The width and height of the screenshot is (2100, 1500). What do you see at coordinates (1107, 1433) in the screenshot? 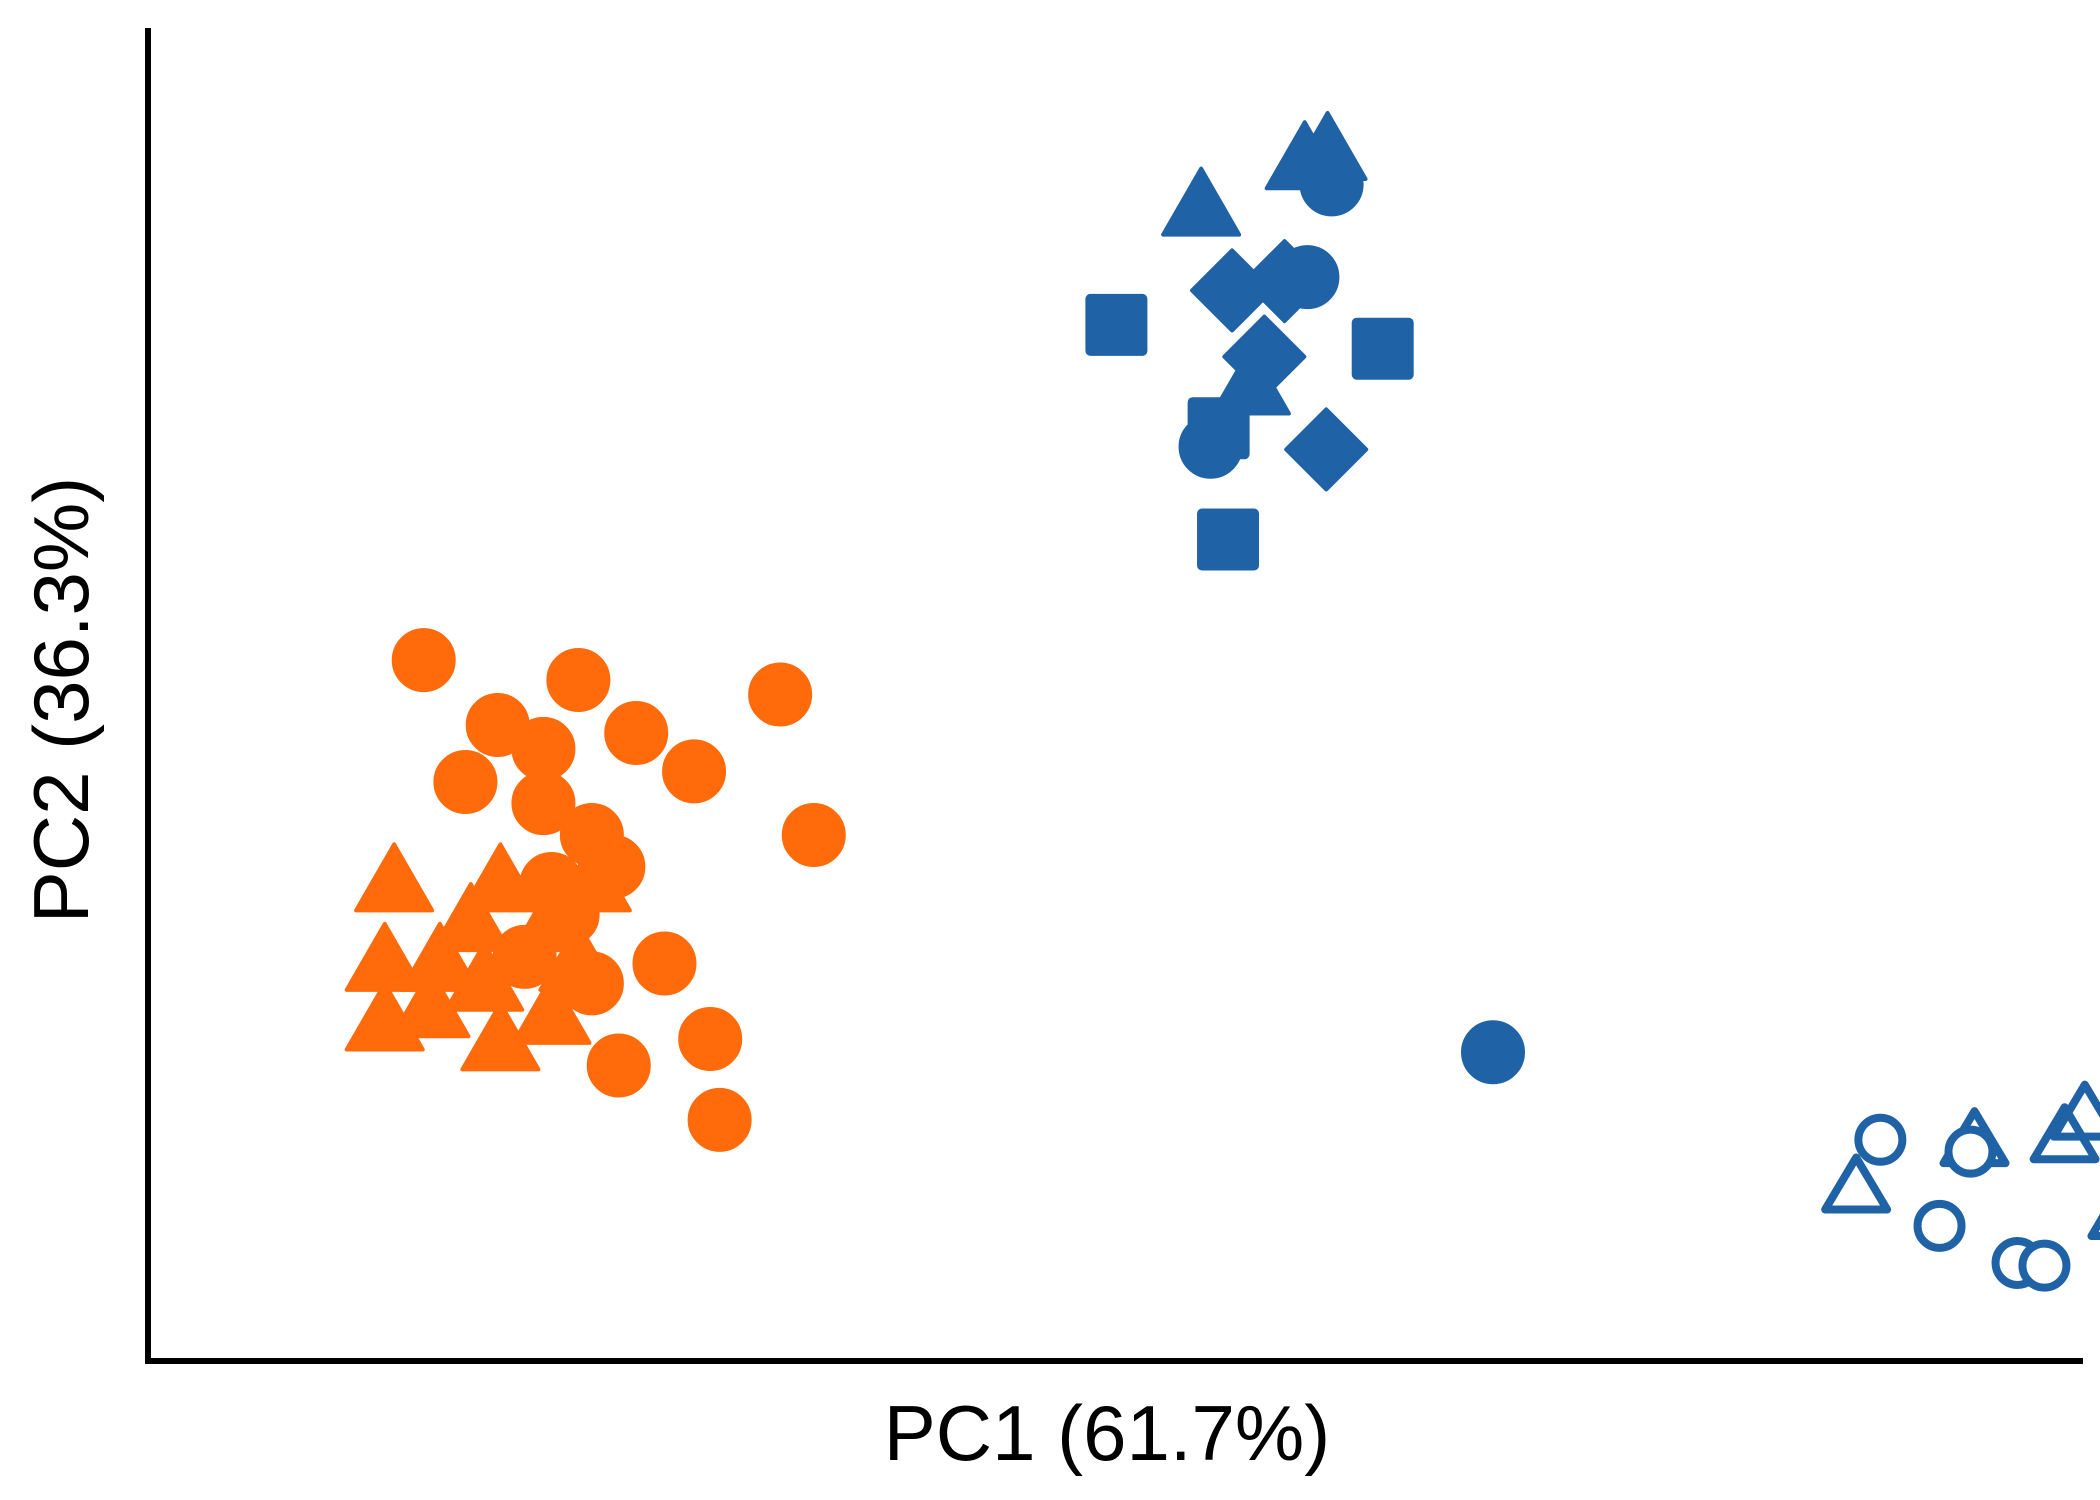
I see `x-axis-label: PC1 (61.7%)` at bounding box center [1107, 1433].